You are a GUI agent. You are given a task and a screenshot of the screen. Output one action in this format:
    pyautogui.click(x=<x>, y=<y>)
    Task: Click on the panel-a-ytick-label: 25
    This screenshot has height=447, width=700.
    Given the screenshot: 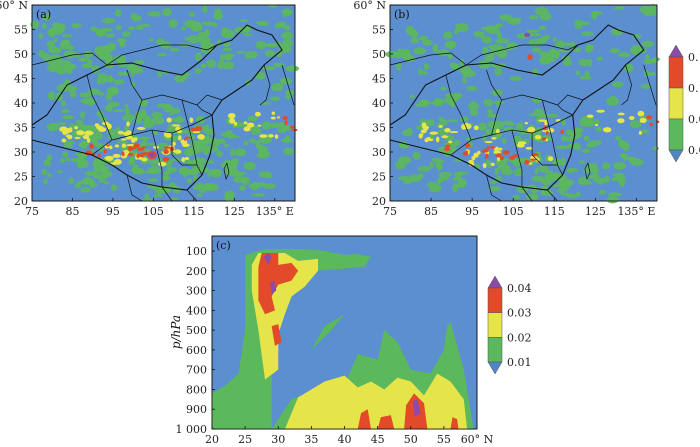 What is the action you would take?
    pyautogui.click(x=21, y=177)
    